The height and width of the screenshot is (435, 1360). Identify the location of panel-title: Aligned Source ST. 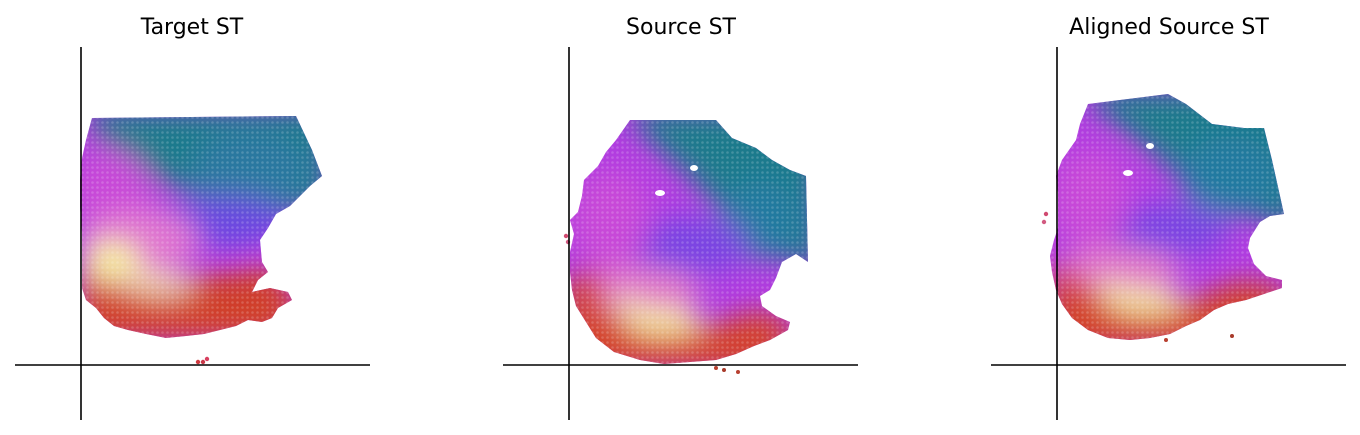
(1169, 27).